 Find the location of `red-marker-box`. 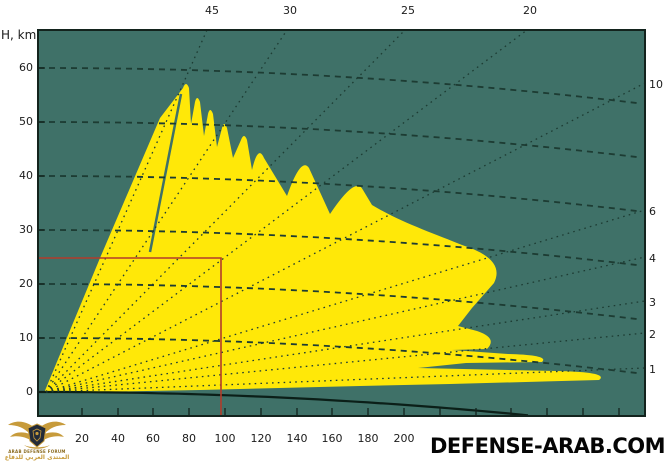

red-marker-box is located at coordinates (130, 336).